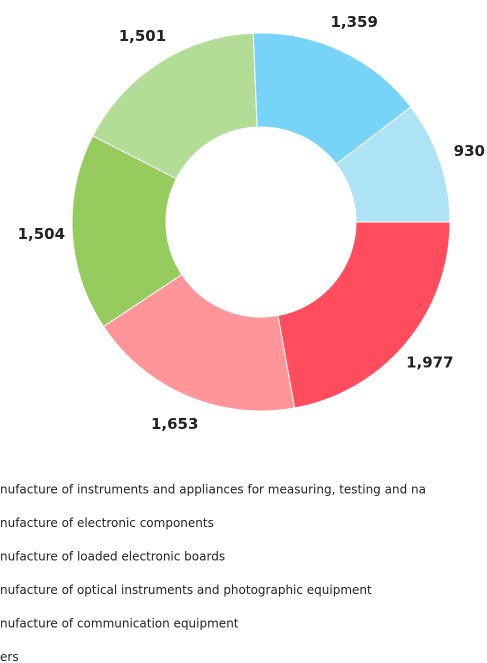 The width and height of the screenshot is (487, 663). What do you see at coordinates (112, 557) in the screenshot?
I see `legend-label: nufacture of loaded electronic boards` at bounding box center [112, 557].